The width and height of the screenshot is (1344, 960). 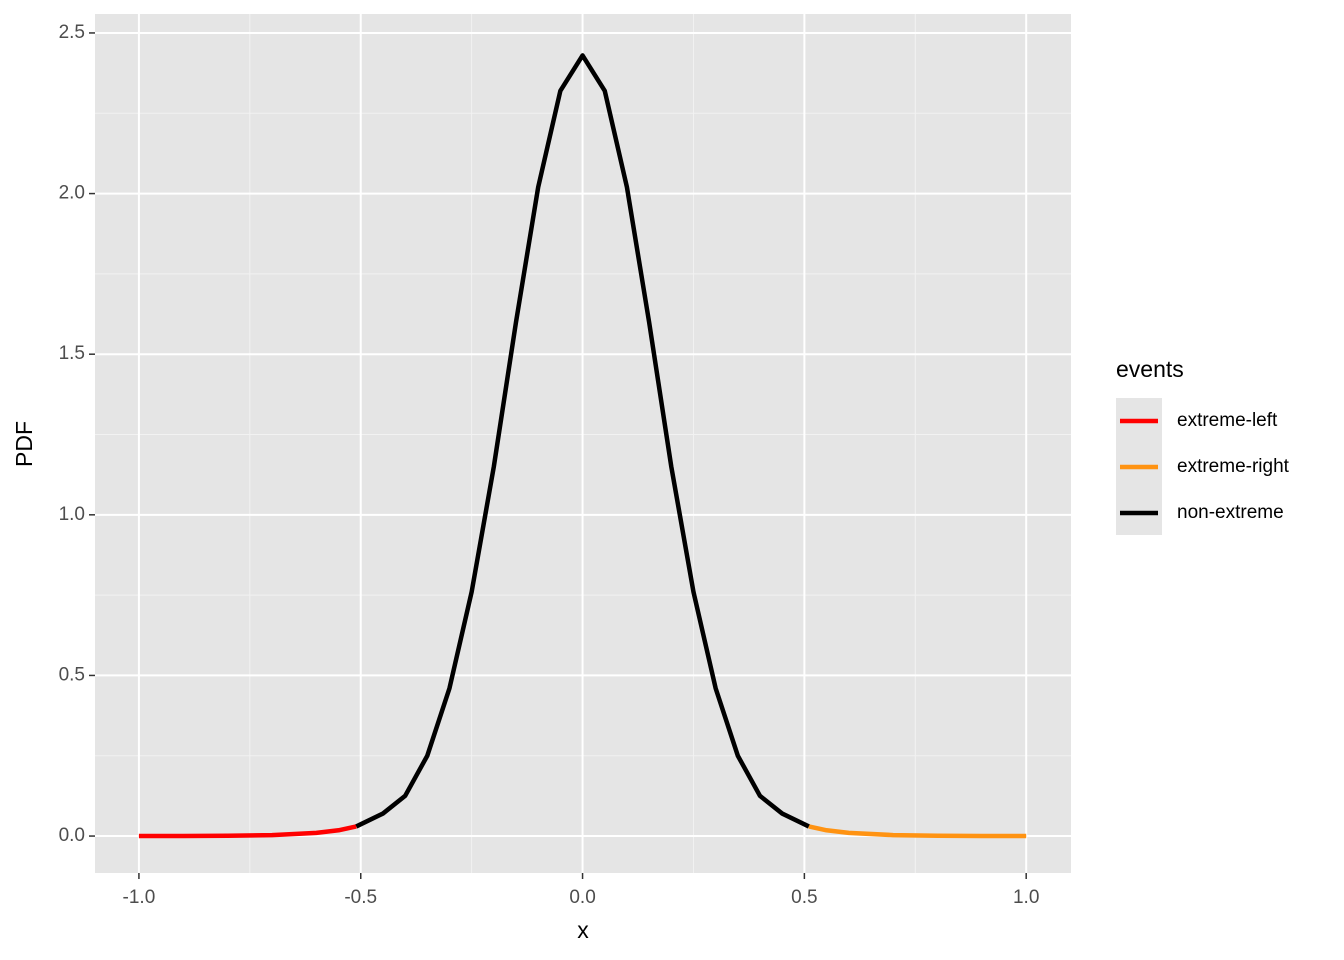 What do you see at coordinates (1227, 420) in the screenshot?
I see `legend-label: extreme-left` at bounding box center [1227, 420].